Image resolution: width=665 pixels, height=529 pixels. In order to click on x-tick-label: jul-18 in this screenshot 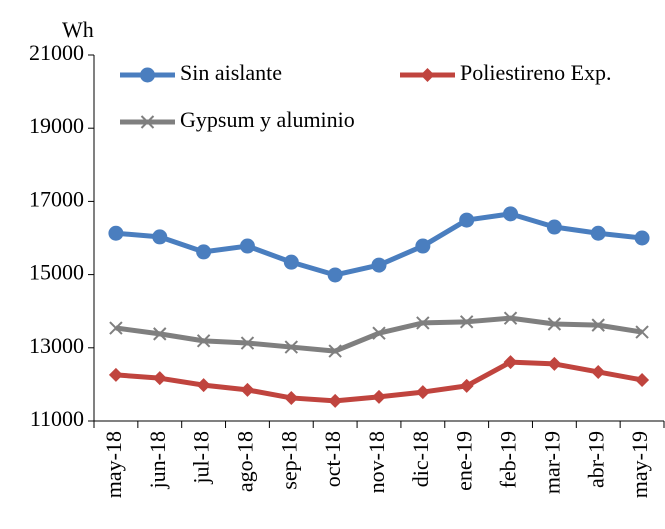, I will do `click(201, 458)`.